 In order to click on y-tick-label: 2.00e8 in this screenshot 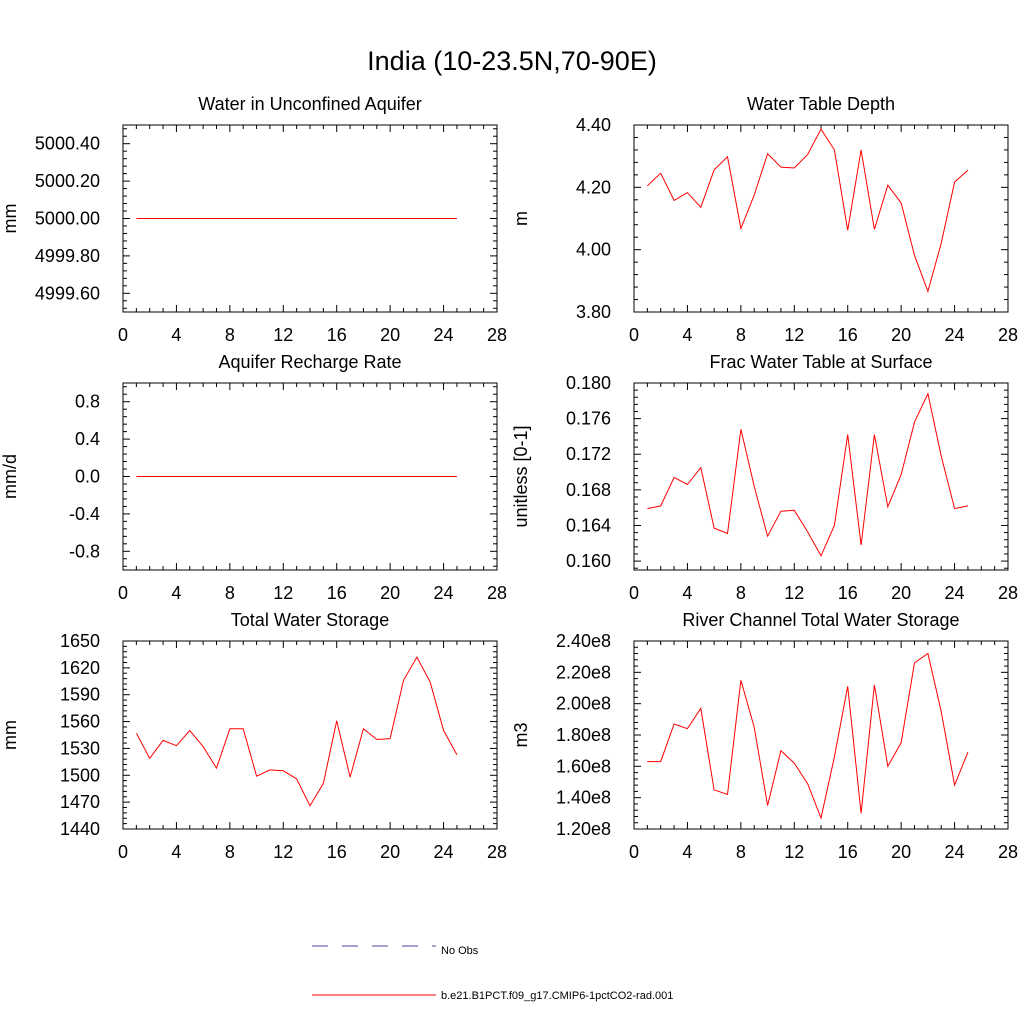, I will do `click(583, 704)`.